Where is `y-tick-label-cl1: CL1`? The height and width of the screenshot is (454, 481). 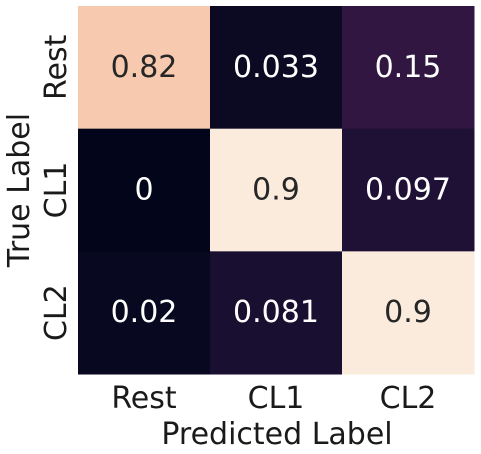
y-tick-label-cl1: CL1 is located at coordinates (56, 190).